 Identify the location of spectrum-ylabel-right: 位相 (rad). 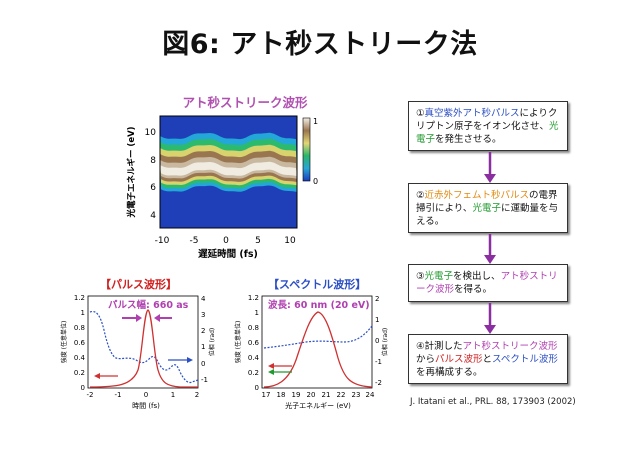
(385, 342).